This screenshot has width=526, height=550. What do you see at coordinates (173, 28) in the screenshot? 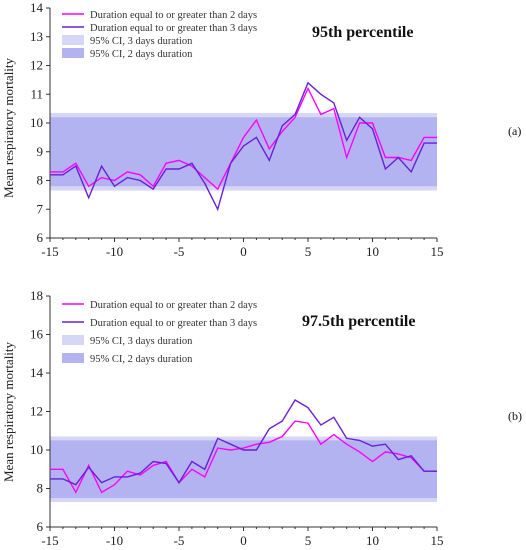
I see `legend-3day-line-text-a: Duration equal to or greater than 3 days` at bounding box center [173, 28].